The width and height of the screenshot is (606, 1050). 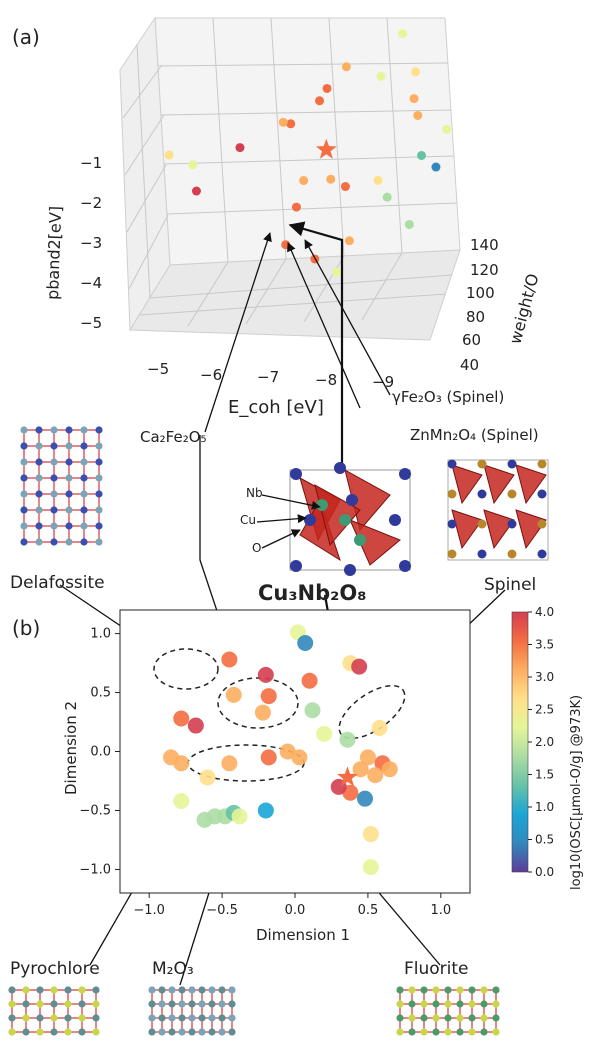 I want to click on z-tick-label: −5, so click(x=91, y=323).